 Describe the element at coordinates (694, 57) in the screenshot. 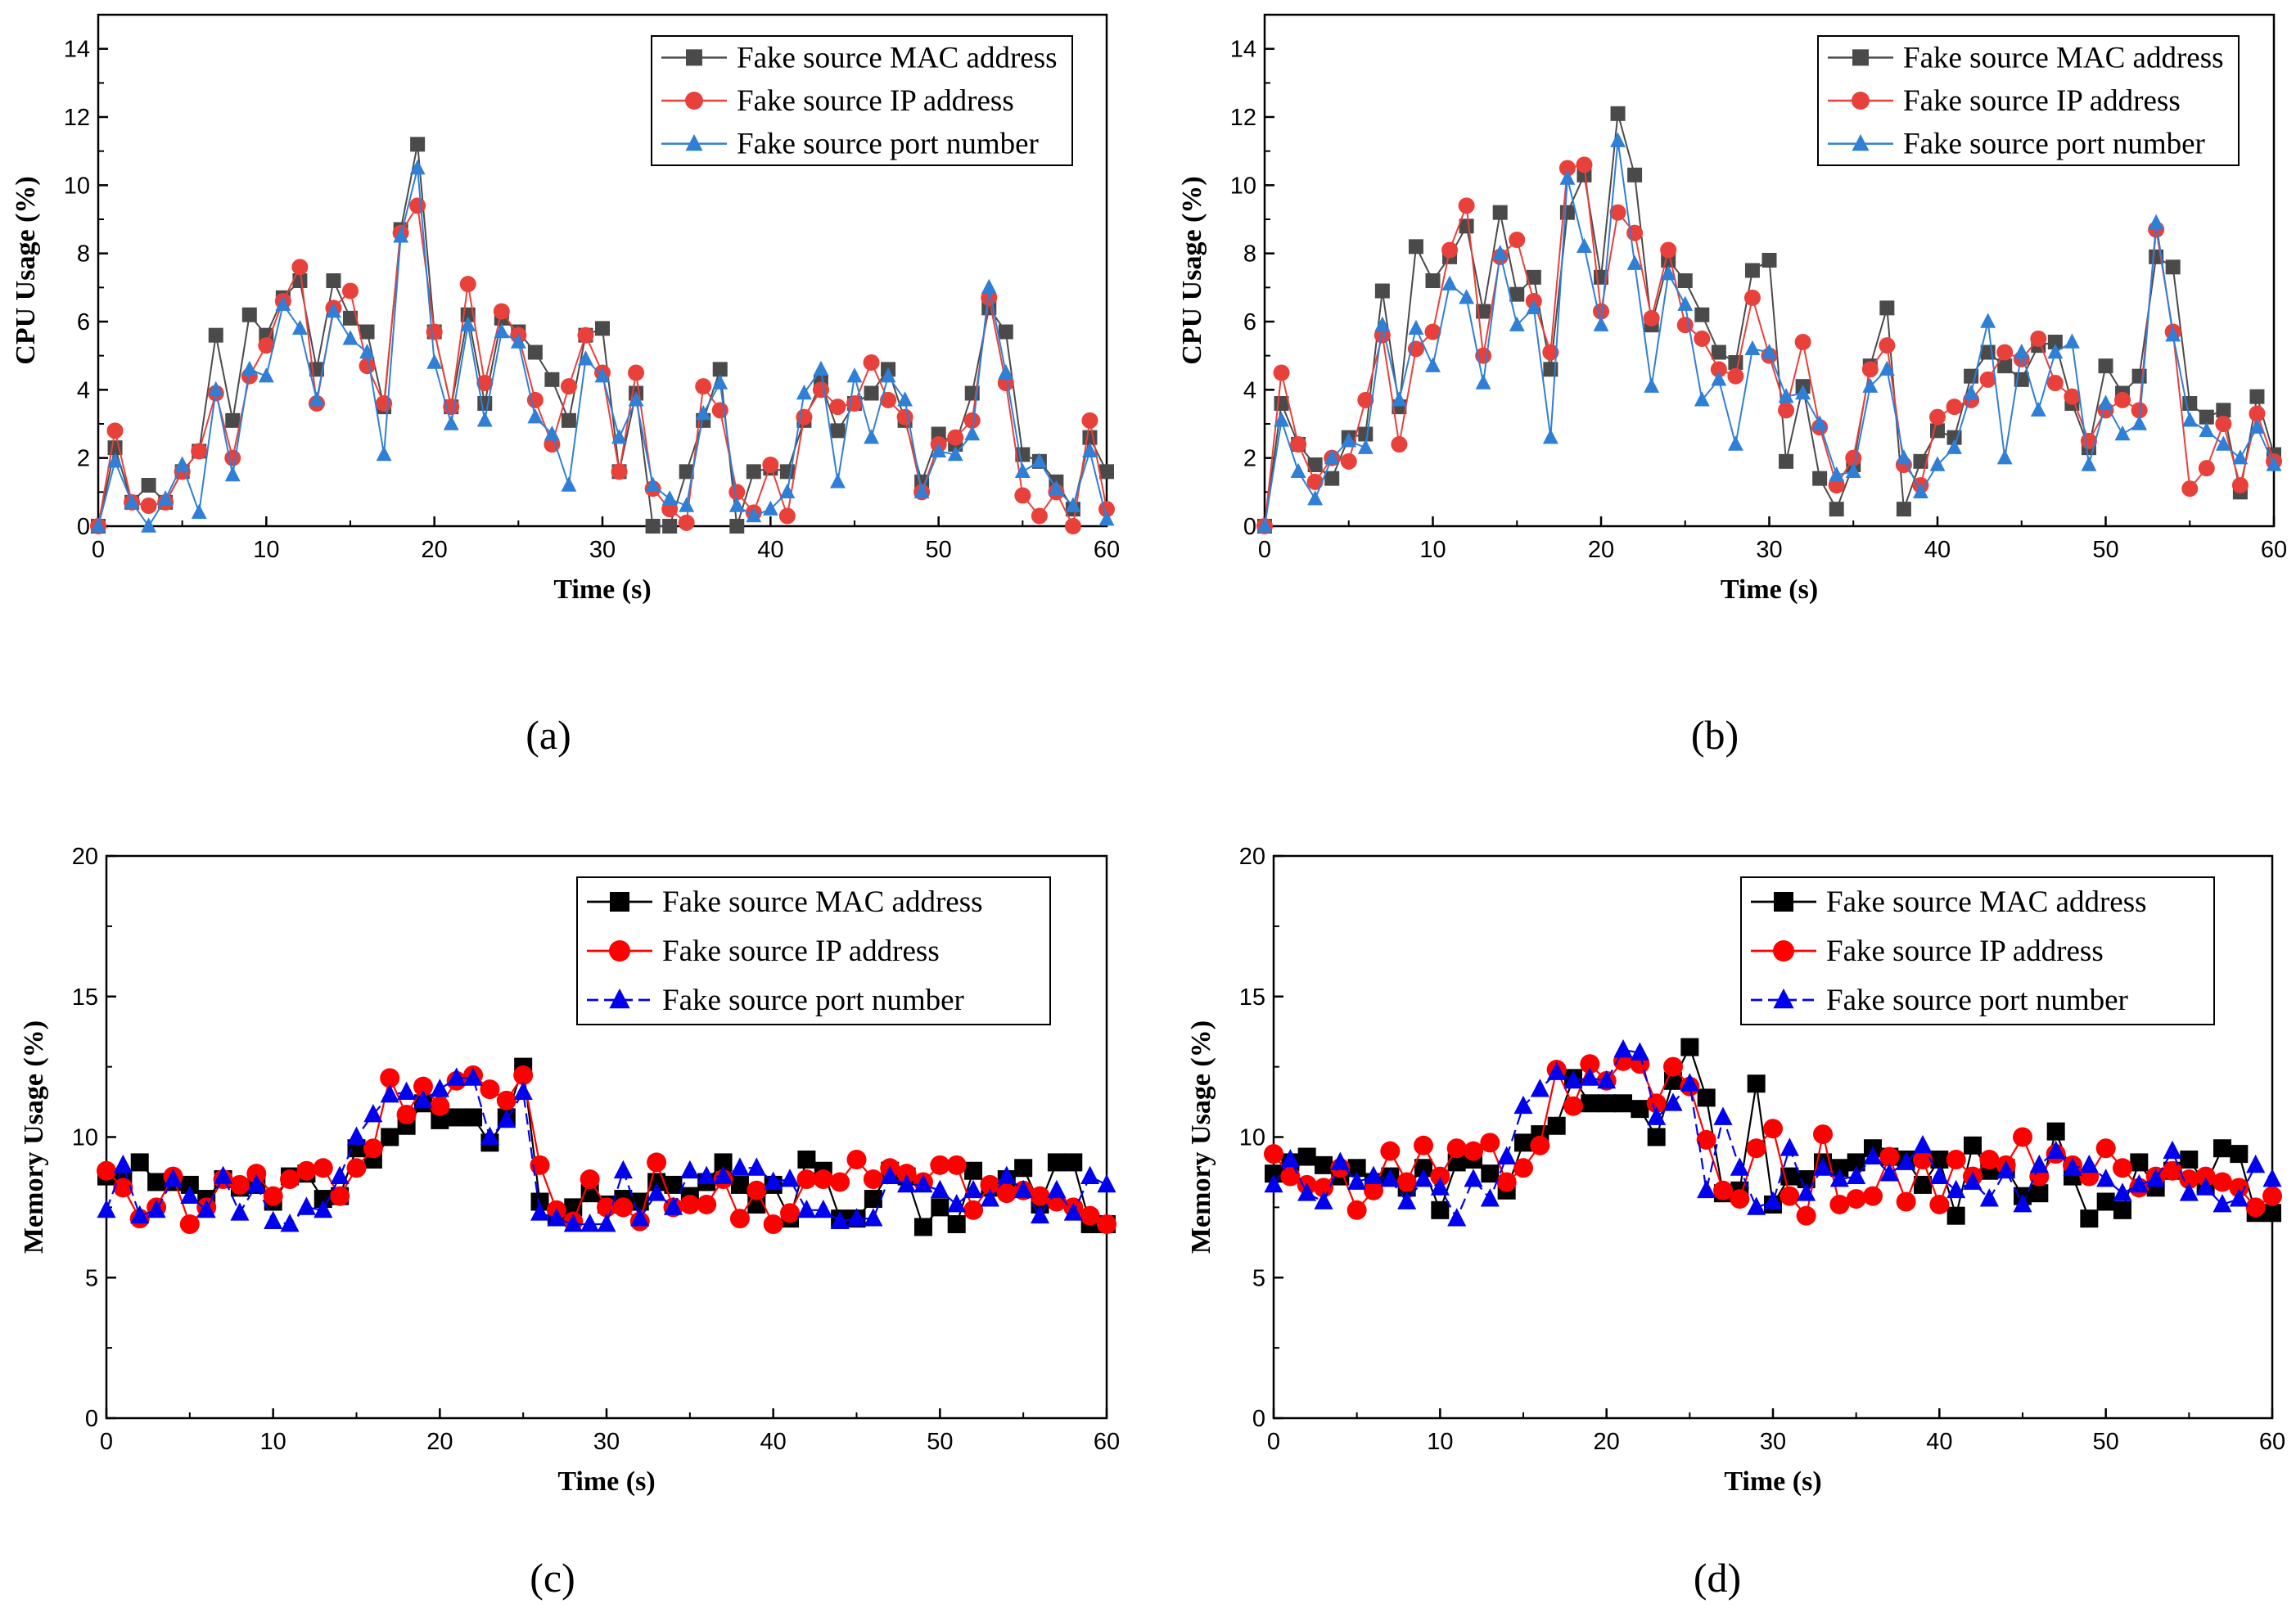

I see `legend-swatch-marker` at that location.